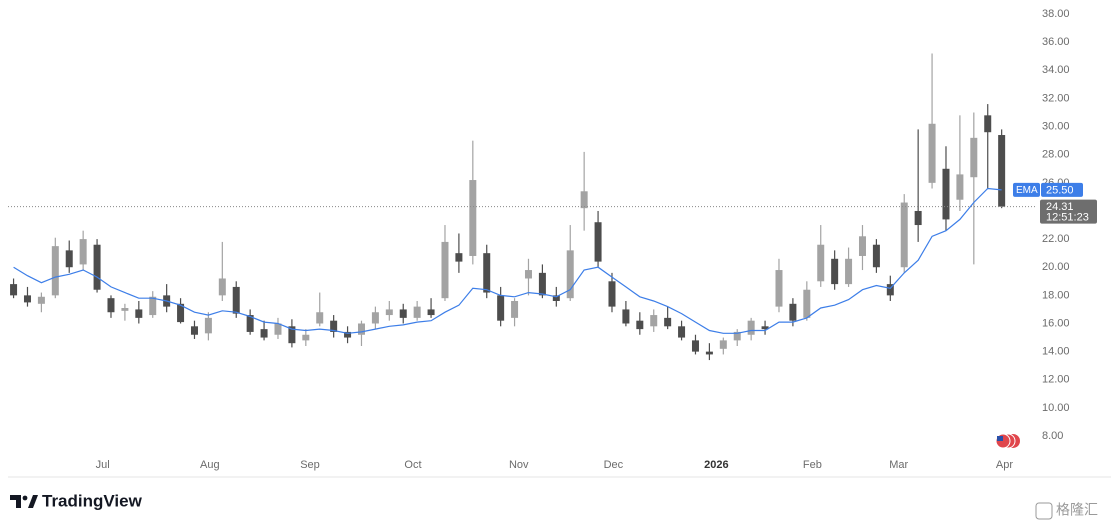  I want to click on last-price-box, so click(1068, 211).